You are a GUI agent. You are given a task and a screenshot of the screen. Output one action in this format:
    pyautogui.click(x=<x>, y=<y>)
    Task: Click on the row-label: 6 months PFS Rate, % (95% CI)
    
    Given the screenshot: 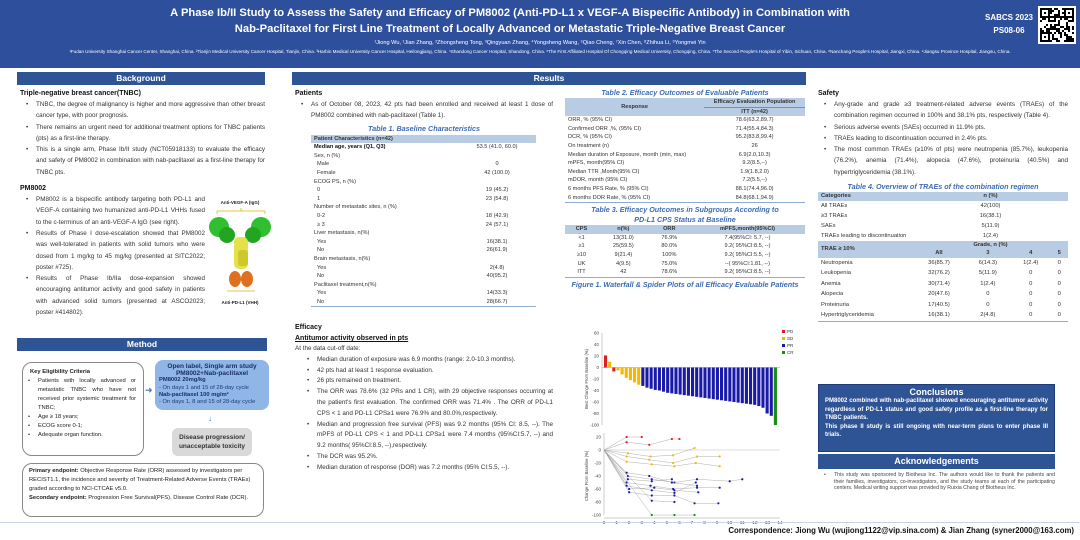 What is the action you would take?
    pyautogui.click(x=608, y=188)
    